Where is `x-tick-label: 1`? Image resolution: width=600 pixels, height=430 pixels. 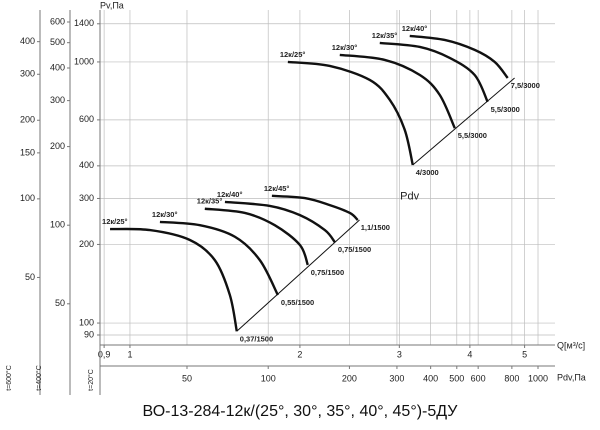
x-tick-label: 1 is located at coordinates (129, 354).